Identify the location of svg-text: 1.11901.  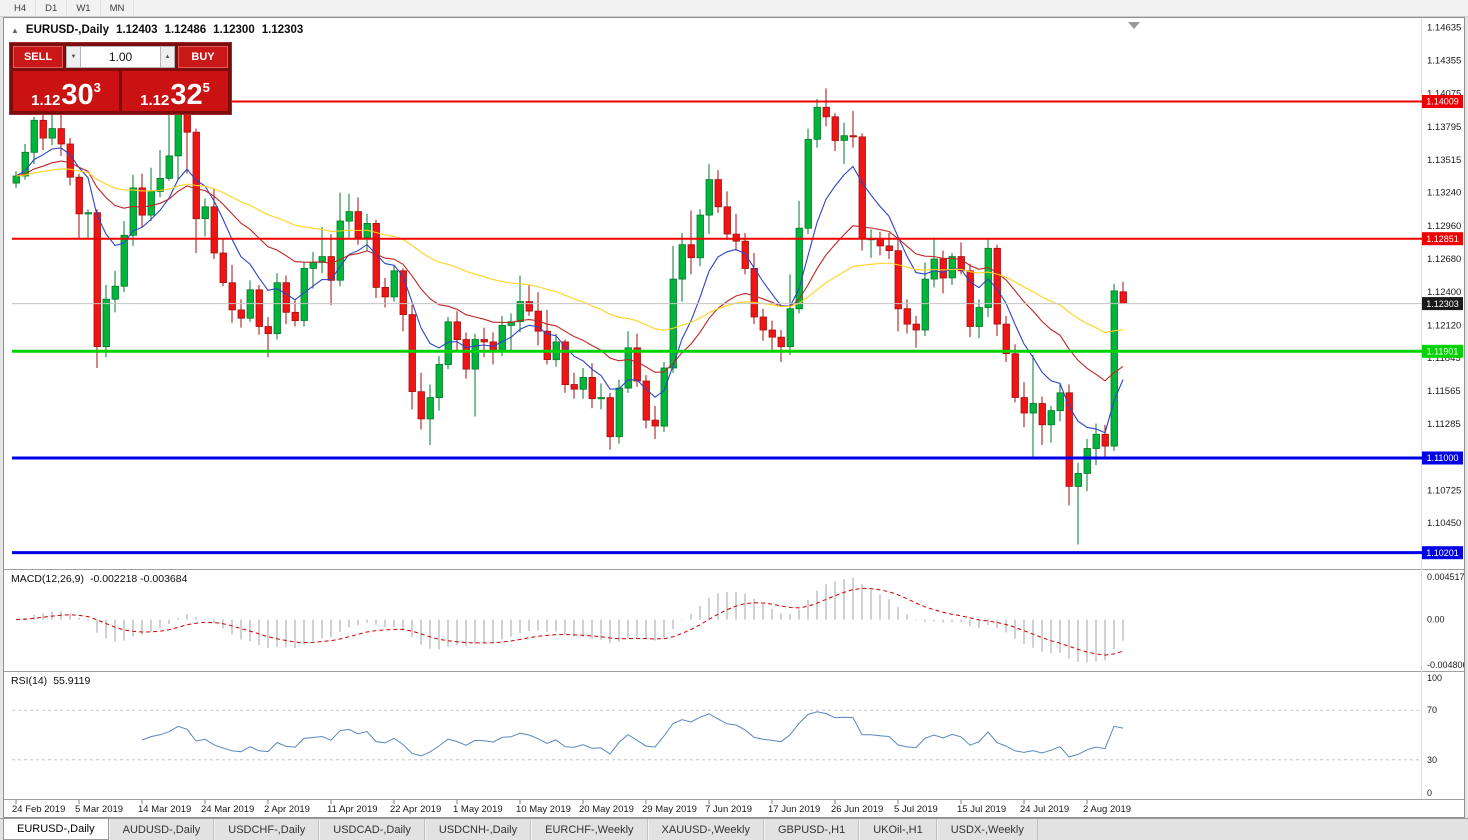
(1443, 351).